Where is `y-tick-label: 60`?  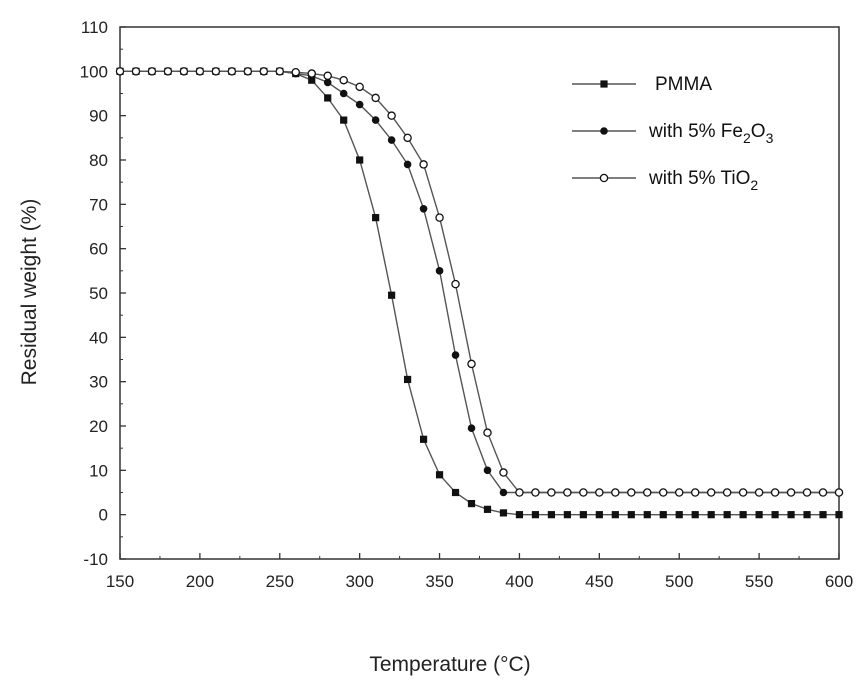 y-tick-label: 60 is located at coordinates (98, 249).